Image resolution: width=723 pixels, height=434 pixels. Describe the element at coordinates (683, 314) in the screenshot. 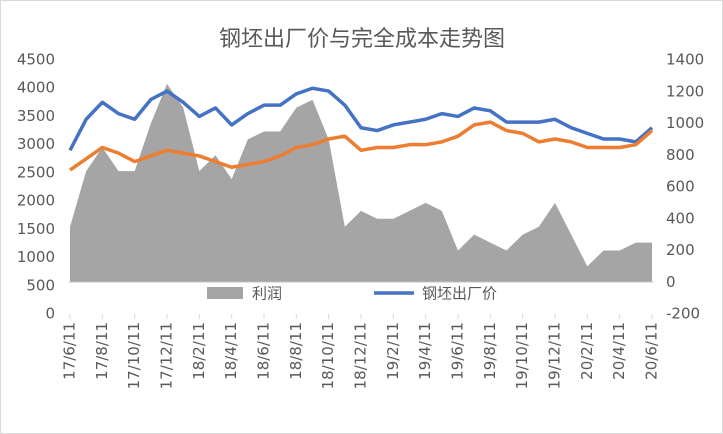

I see `y2-tick-label: -200` at that location.